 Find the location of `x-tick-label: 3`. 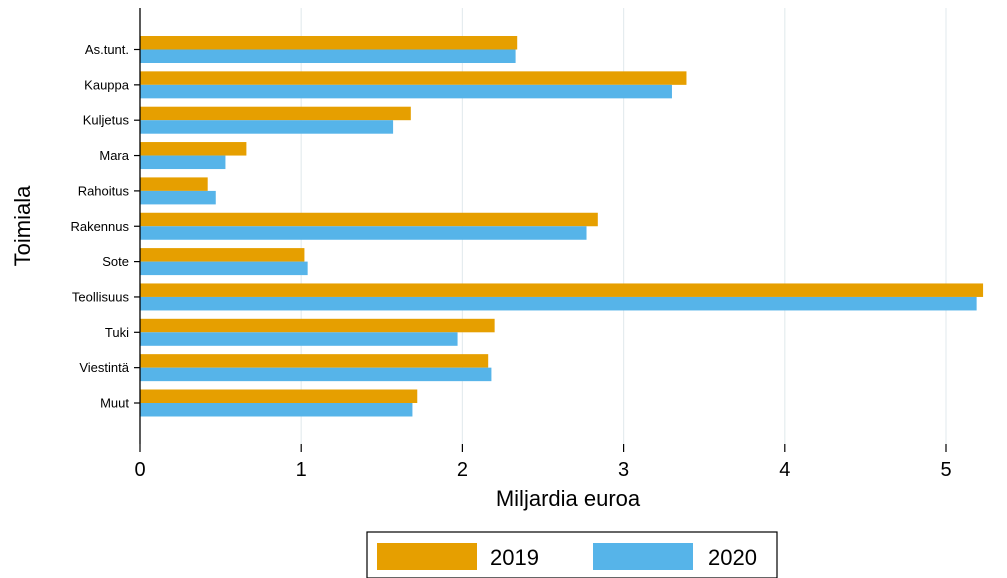

x-tick-label: 3 is located at coordinates (623, 470).